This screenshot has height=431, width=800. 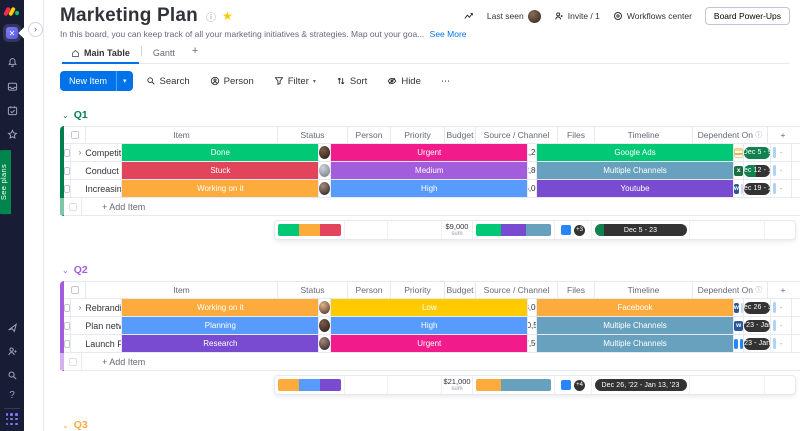 What do you see at coordinates (351, 81) in the screenshot?
I see `sort-tool: Sort` at bounding box center [351, 81].